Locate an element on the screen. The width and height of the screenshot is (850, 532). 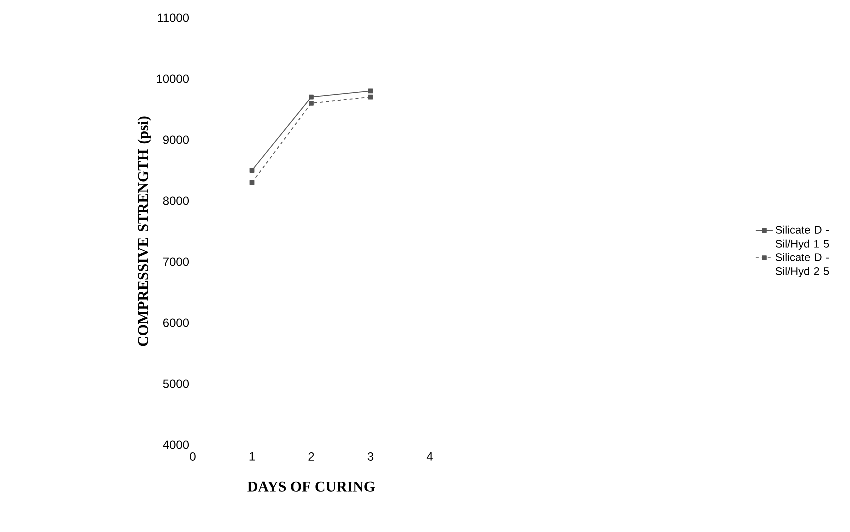
y-tick-label: 8000 is located at coordinates (176, 201).